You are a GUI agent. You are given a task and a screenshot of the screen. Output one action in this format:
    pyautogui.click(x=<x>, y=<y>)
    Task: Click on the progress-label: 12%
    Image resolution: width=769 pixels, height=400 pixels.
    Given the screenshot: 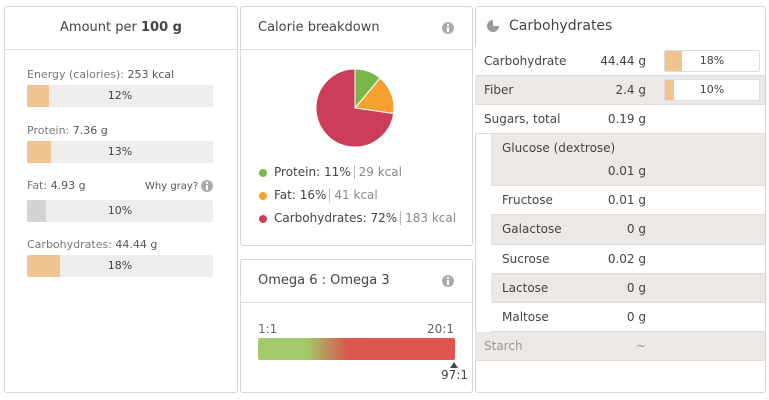 What is the action you would take?
    pyautogui.click(x=120, y=95)
    